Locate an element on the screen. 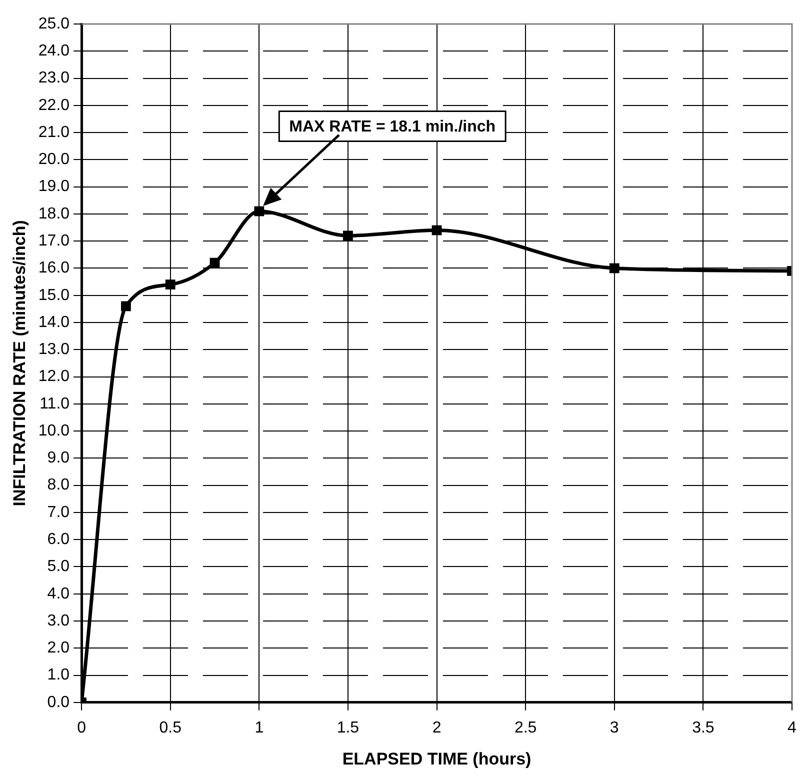 This screenshot has height=780, width=806. y-tick-label: 9.0 is located at coordinates (58, 458).